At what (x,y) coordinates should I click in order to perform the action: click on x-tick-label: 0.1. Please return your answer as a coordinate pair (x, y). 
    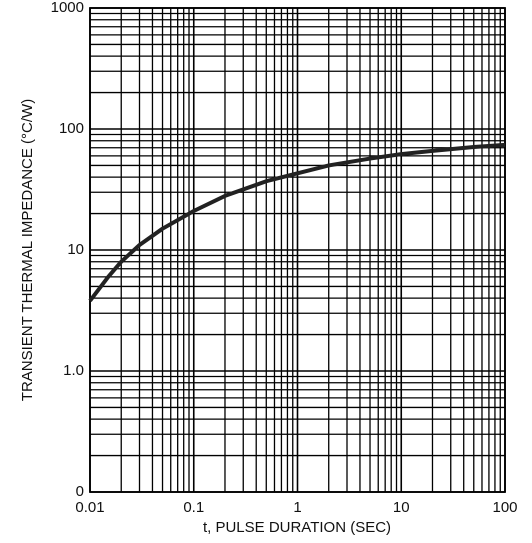
    Looking at the image, I should click on (193, 507).